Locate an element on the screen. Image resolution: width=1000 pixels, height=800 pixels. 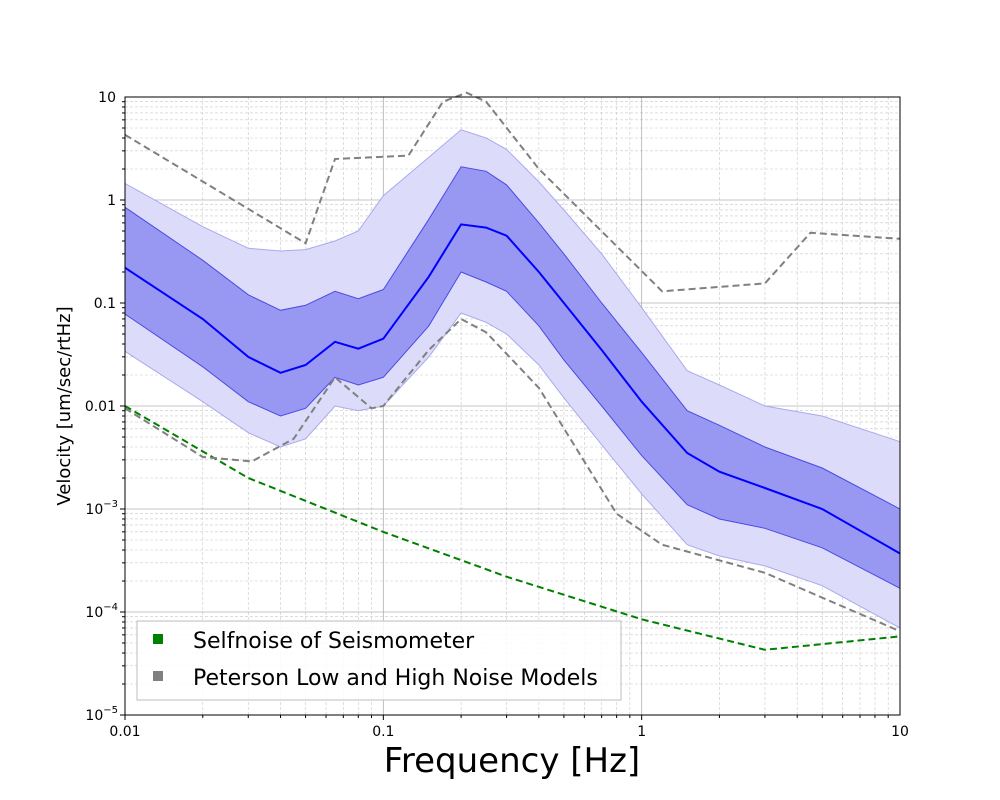
legend-label-selfnoise: Selfnoise of Seismometer is located at coordinates (334, 641).